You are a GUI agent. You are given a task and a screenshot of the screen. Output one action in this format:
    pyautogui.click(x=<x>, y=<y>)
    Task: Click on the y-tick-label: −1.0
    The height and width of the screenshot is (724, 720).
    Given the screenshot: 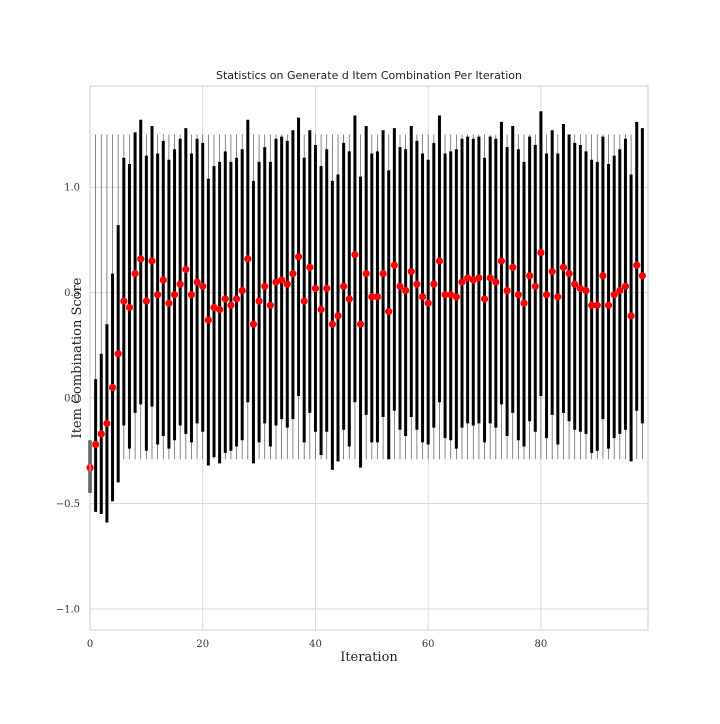 What is the action you would take?
    pyautogui.click(x=68, y=609)
    